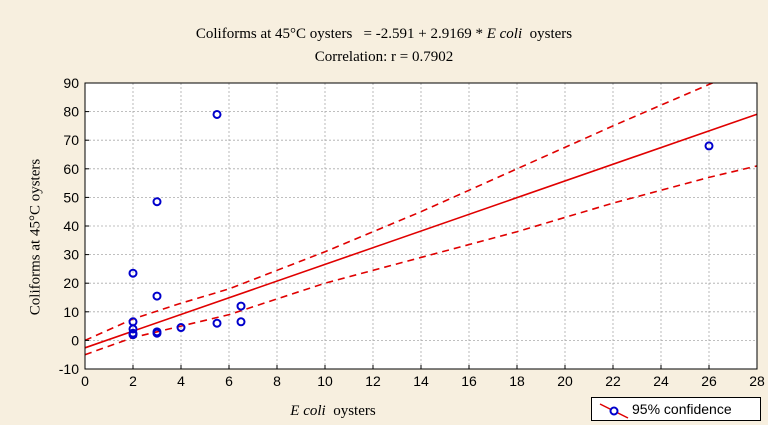  I want to click on legend-swatch-icon, so click(614, 411).